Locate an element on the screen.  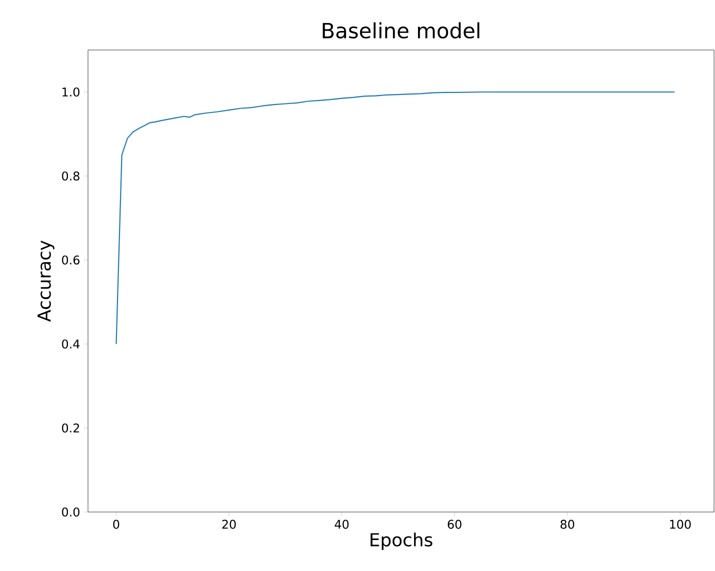
x-tick-label: 40 is located at coordinates (341, 524).